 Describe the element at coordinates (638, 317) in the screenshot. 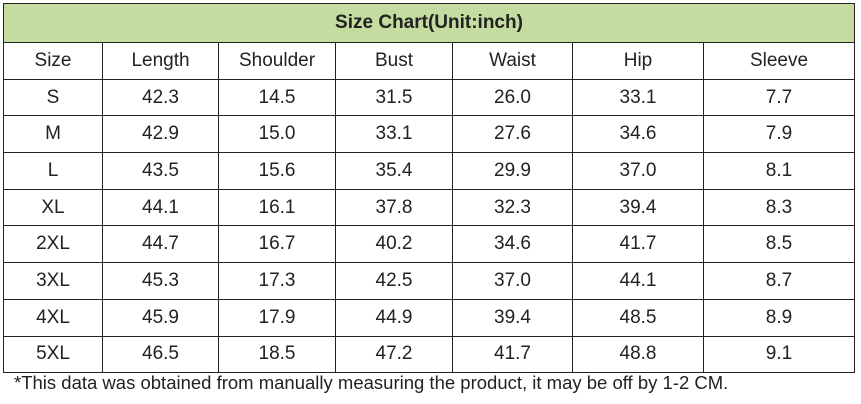

I see `value-cell: 48.5` at that location.